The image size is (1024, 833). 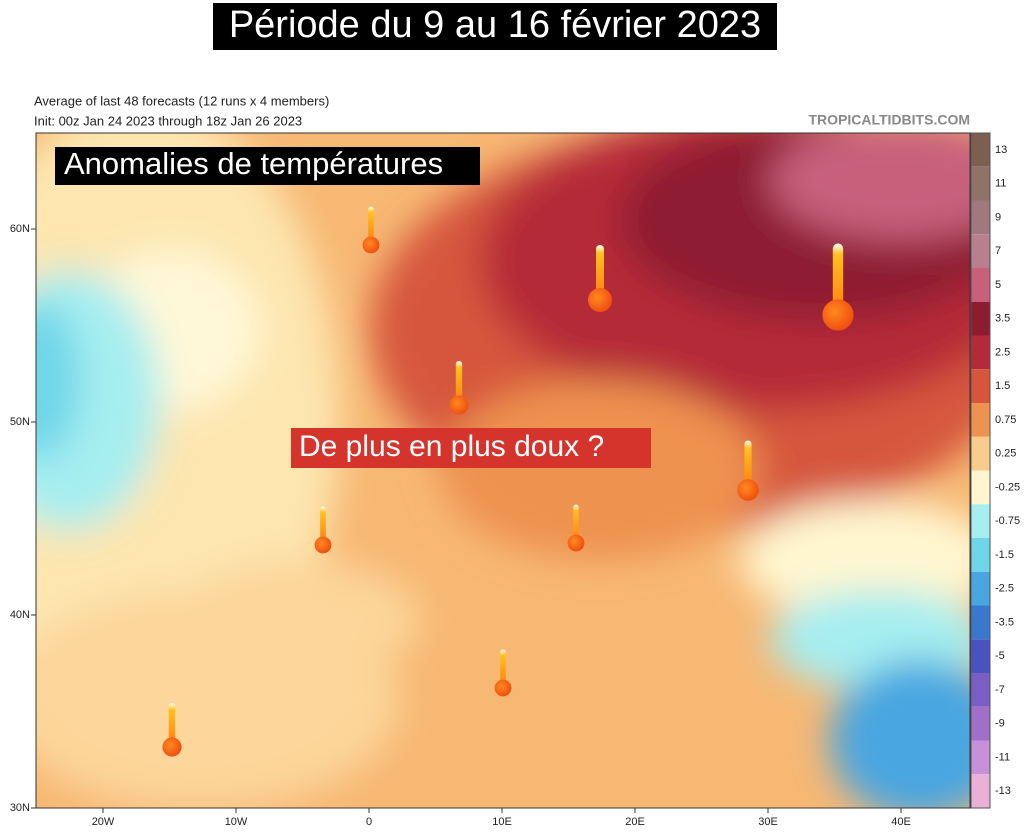 What do you see at coordinates (1004, 622) in the screenshot?
I see `colorbar-label: -3.5` at bounding box center [1004, 622].